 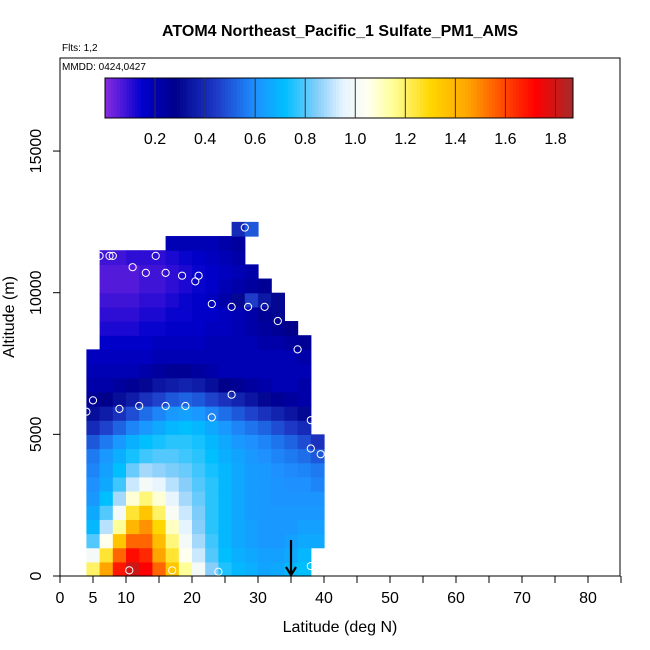 I want to click on x-tick-label: 70, so click(x=522, y=598).